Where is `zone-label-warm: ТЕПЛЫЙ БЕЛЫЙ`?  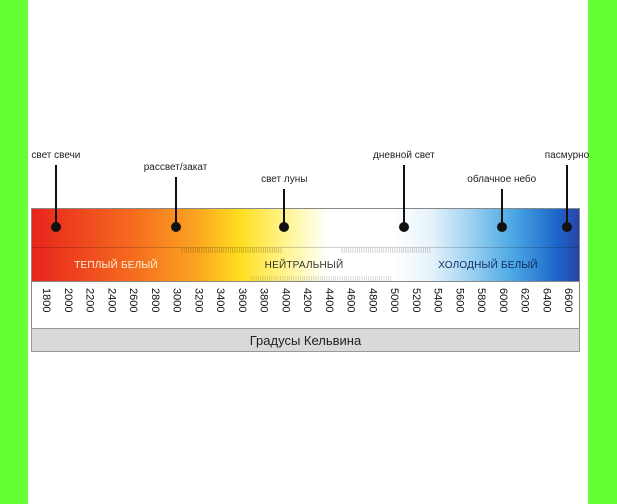
zone-label-warm: ТЕПЛЫЙ БЕЛЫЙ is located at coordinates (116, 265).